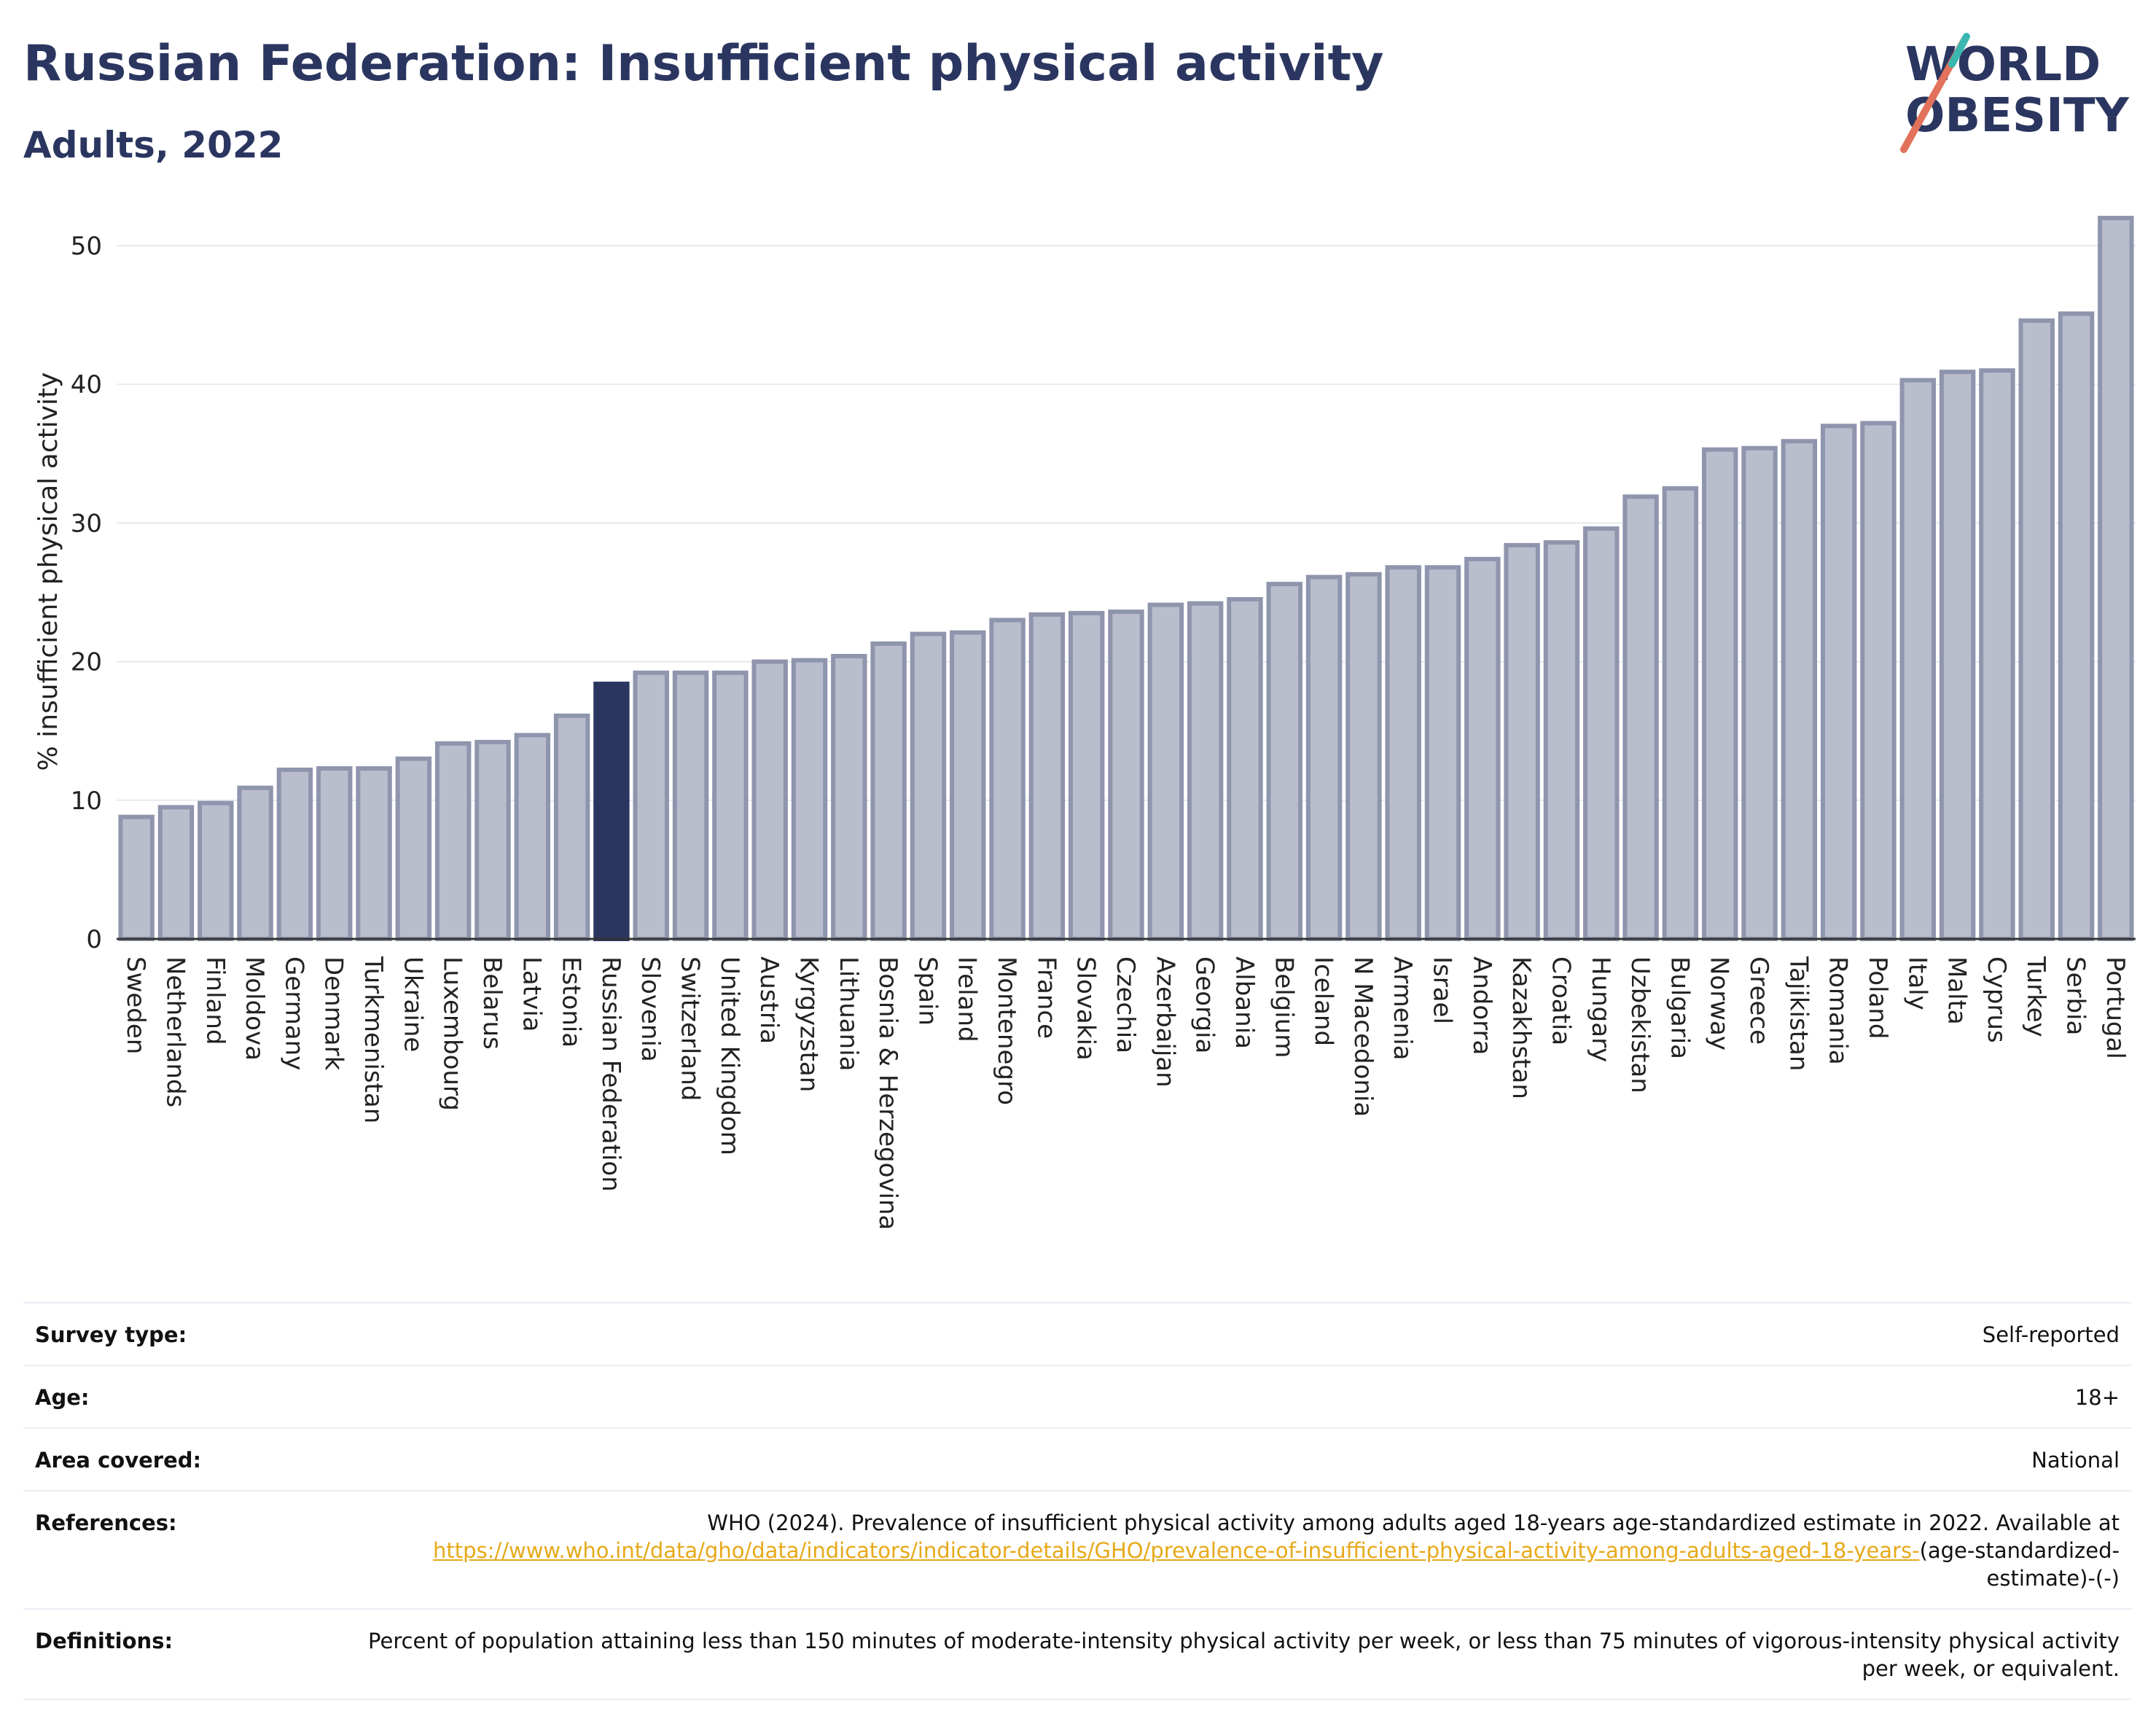 The height and width of the screenshot is (1735, 2156). I want to click on bar-bulgaria, so click(1681, 713).